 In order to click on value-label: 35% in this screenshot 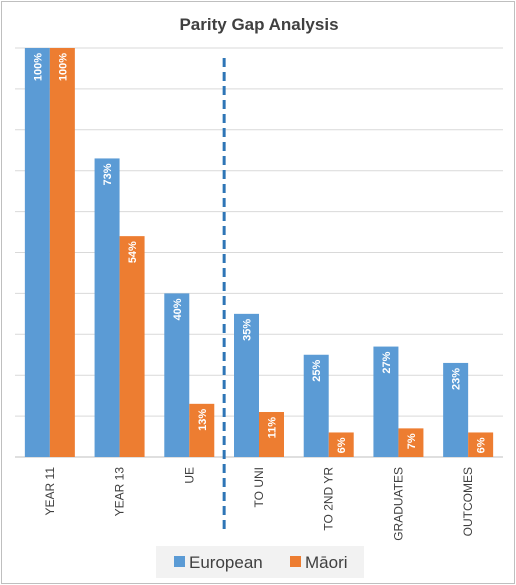, I will do `click(248, 330)`.